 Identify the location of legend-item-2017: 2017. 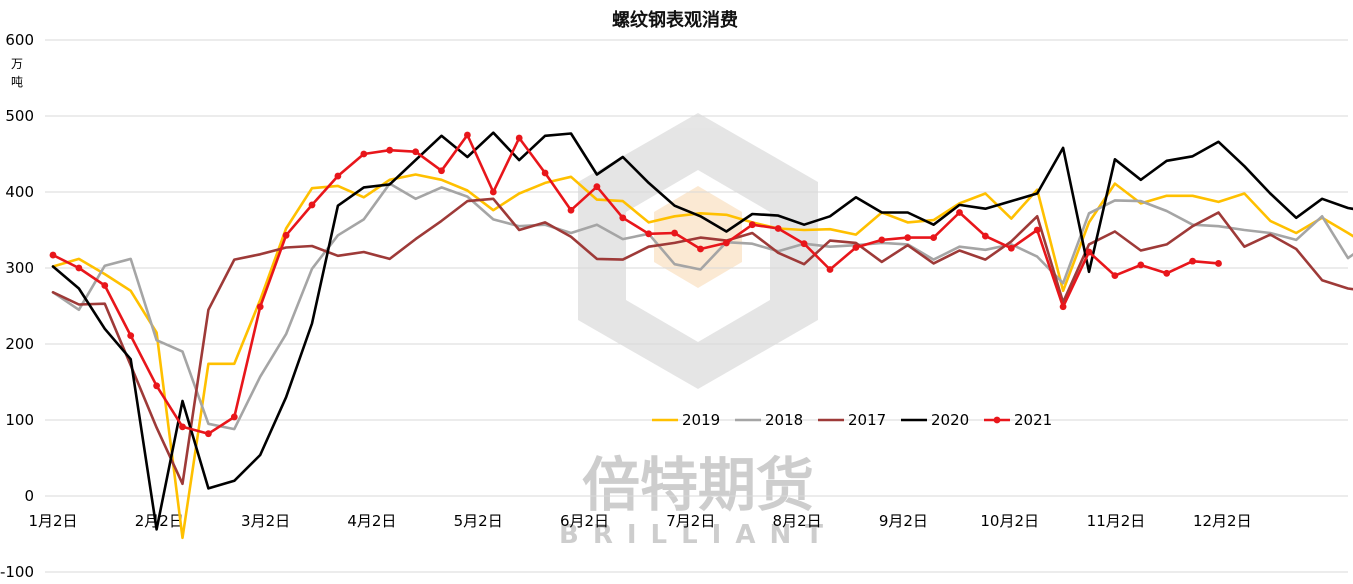
(852, 420).